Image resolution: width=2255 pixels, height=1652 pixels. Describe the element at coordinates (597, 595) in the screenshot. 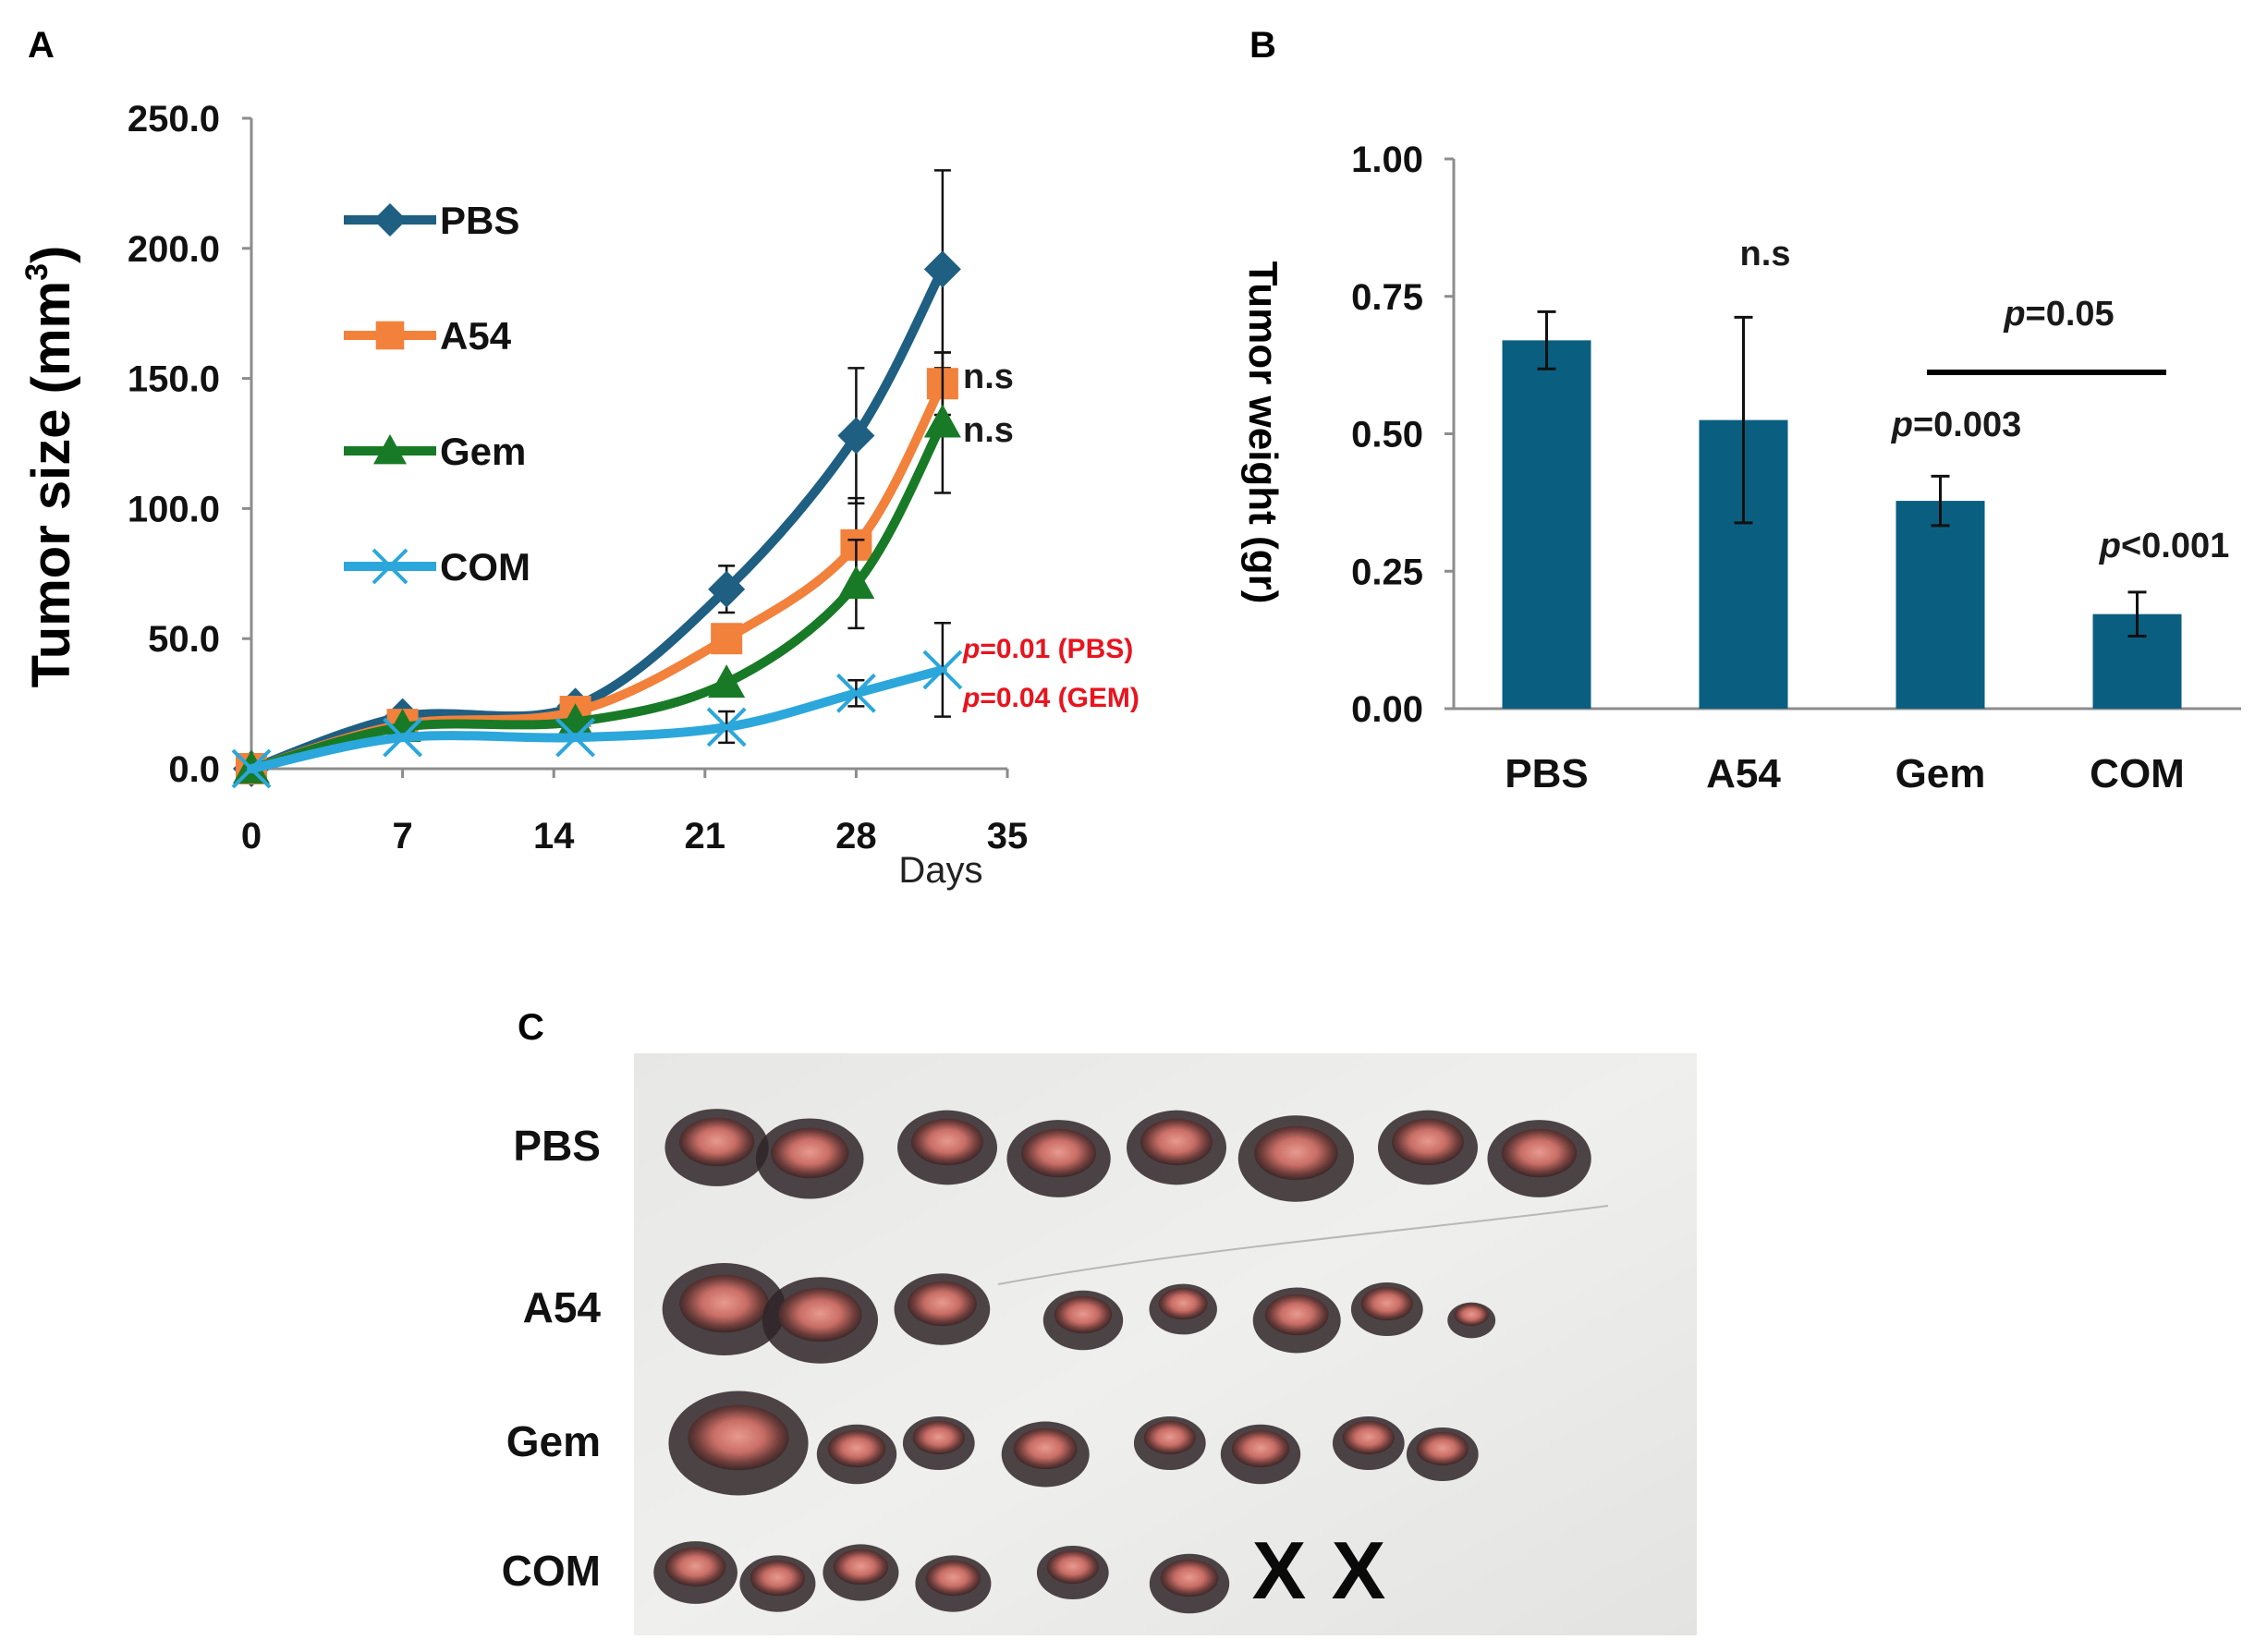

I see `series-line-gem` at that location.